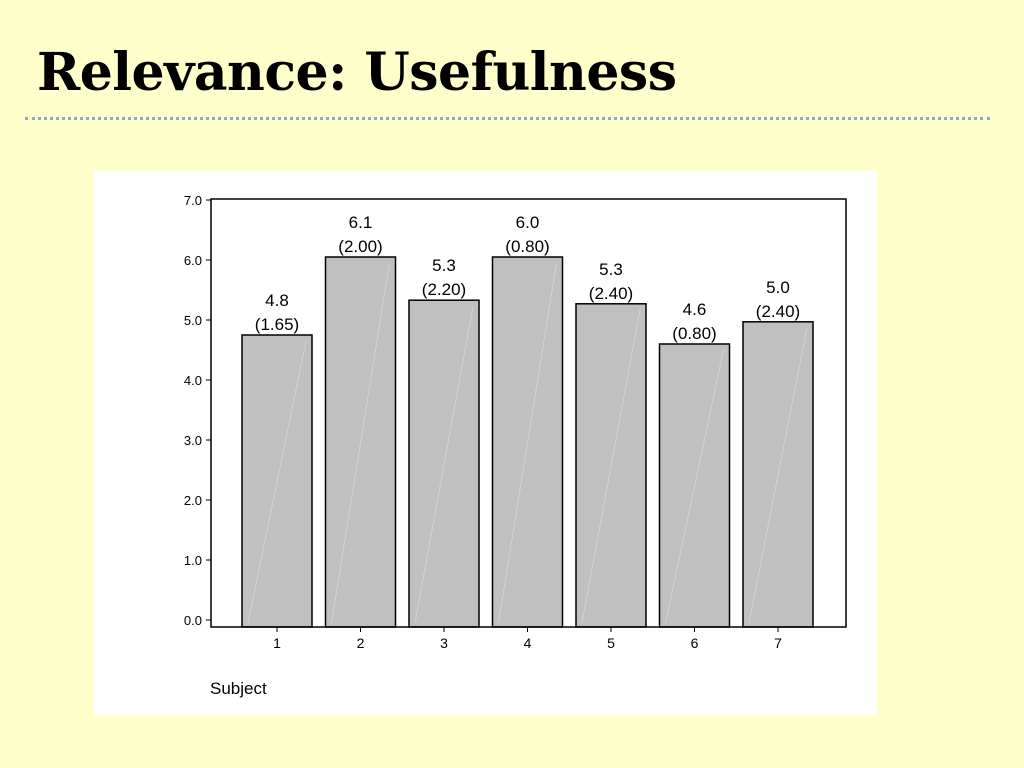 This screenshot has width=1024, height=768. What do you see at coordinates (528, 222) in the screenshot?
I see `bar-value-label: 6.0` at bounding box center [528, 222].